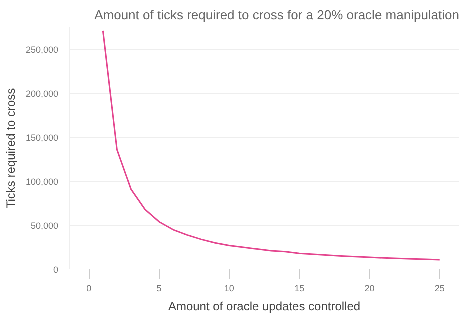 The width and height of the screenshot is (474, 316). What do you see at coordinates (277, 15) in the screenshot?
I see `chart-title: Amount of ticks required to cross for a 20% oracle manipulation` at bounding box center [277, 15].